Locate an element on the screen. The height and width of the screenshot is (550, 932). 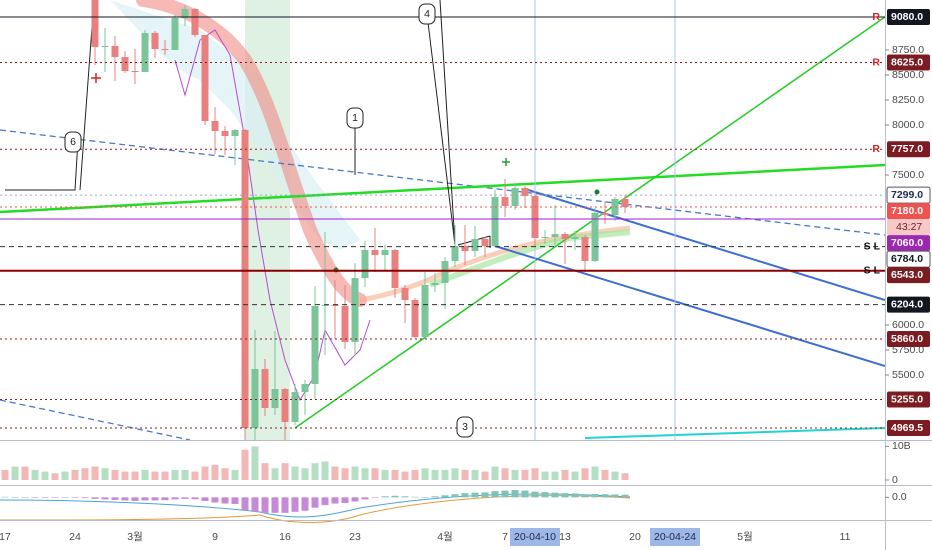
layer: 17 24 3월 9 16 23 4월 7 13 20 5월 11 20-04-10 20-04-24 is located at coordinates (425, 537).